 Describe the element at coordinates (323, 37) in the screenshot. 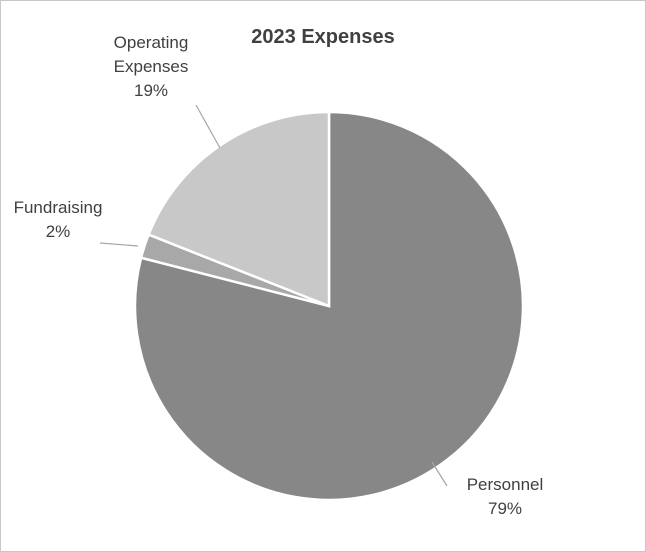

I see `chart-title: 2023 Expenses` at that location.